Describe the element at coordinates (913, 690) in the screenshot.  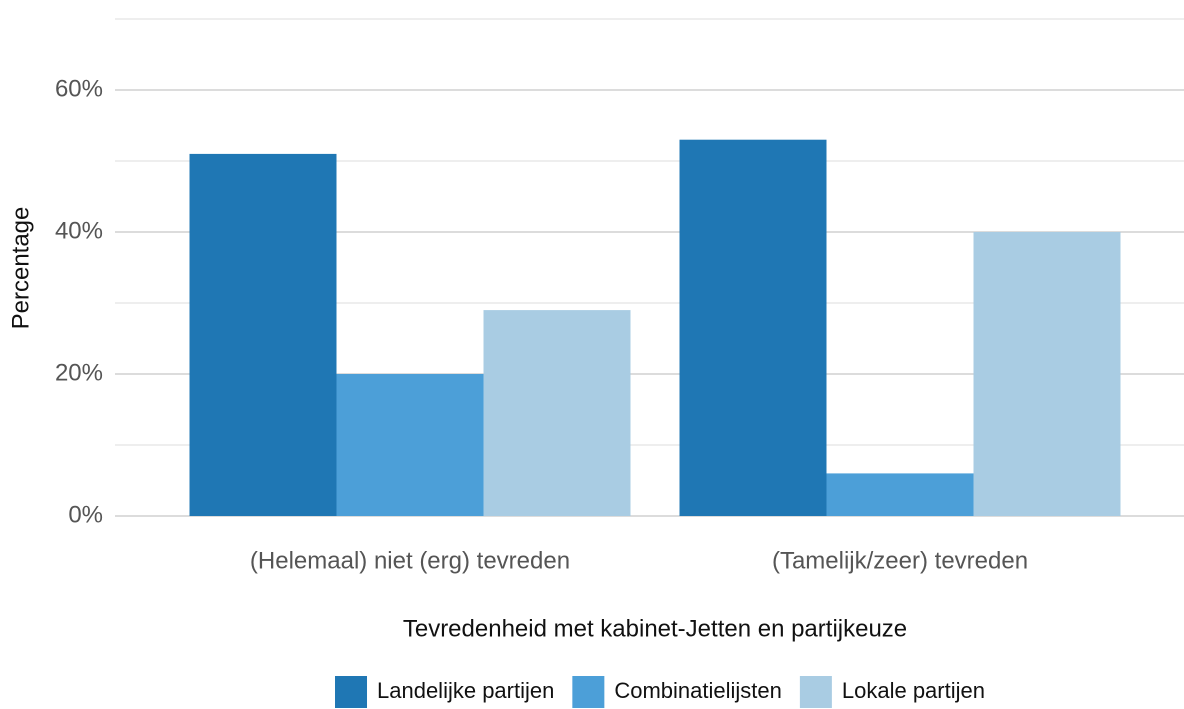
I see `legend-label: Lokale partijen` at that location.